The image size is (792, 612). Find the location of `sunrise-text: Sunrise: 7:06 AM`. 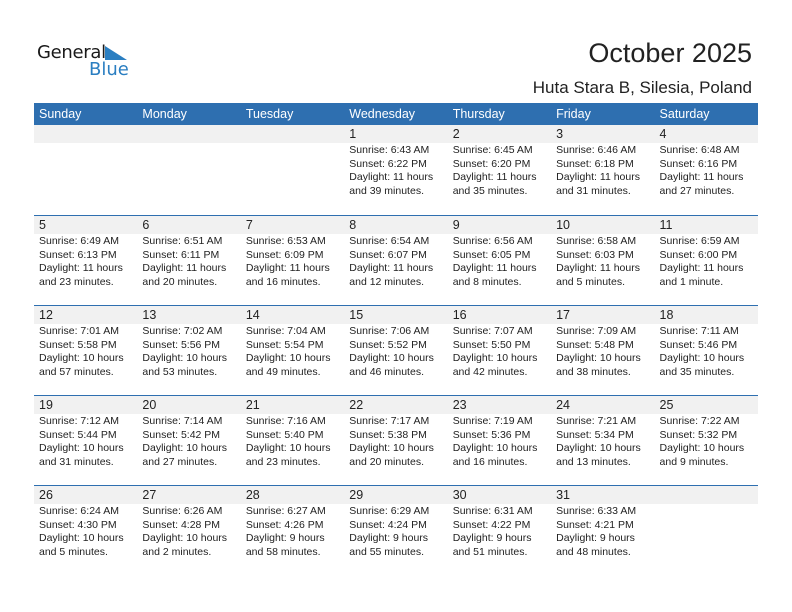

sunrise-text: Sunrise: 7:06 AM is located at coordinates (389, 331).